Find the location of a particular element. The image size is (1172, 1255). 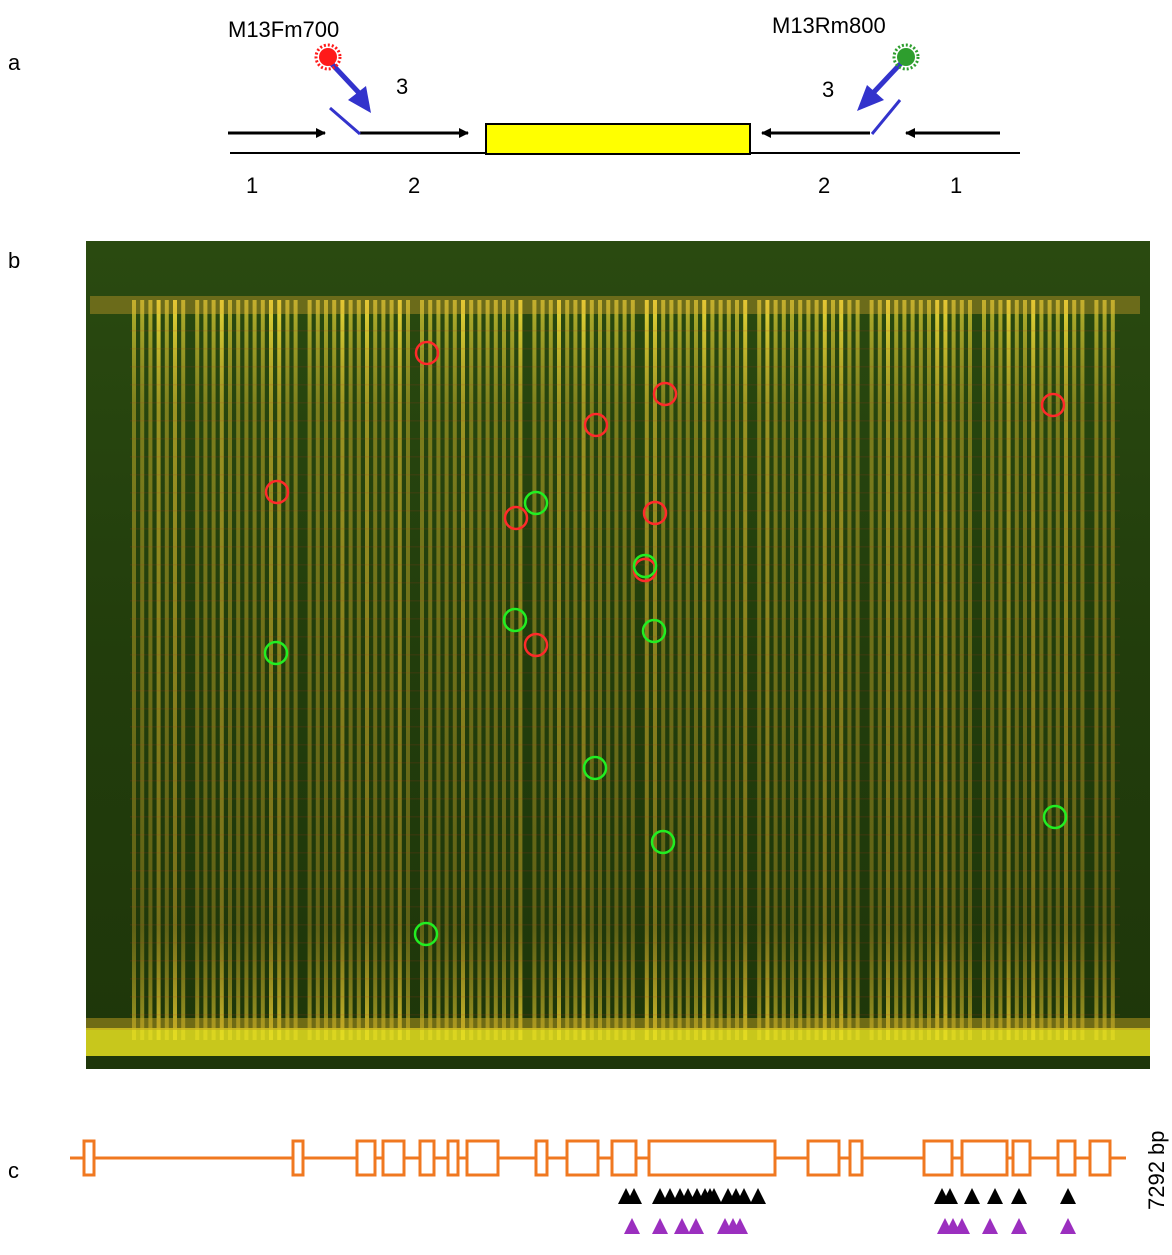

forward-m13-tail is located at coordinates (345, 121).